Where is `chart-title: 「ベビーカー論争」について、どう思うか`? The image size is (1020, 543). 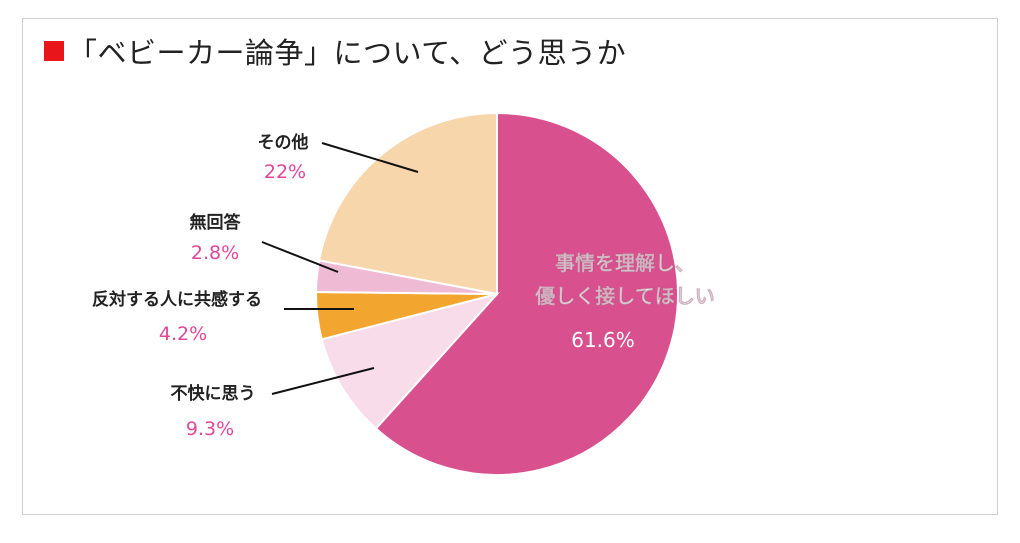 chart-title: 「ベビーカー論争」について、どう思うか is located at coordinates (335, 51).